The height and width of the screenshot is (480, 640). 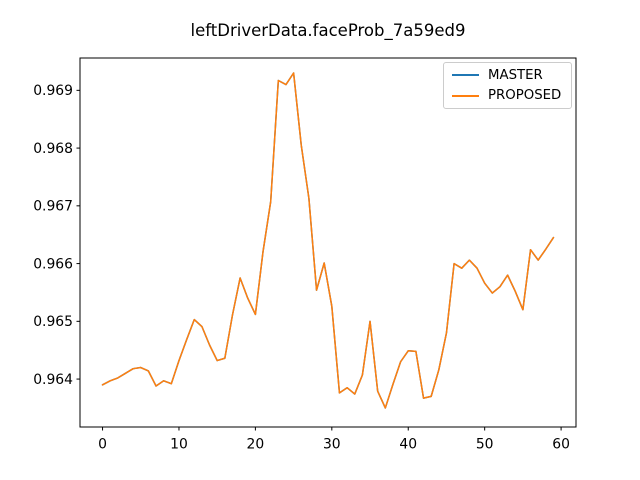 What do you see at coordinates (561, 445) in the screenshot?
I see `x-tick-label: 60` at bounding box center [561, 445].